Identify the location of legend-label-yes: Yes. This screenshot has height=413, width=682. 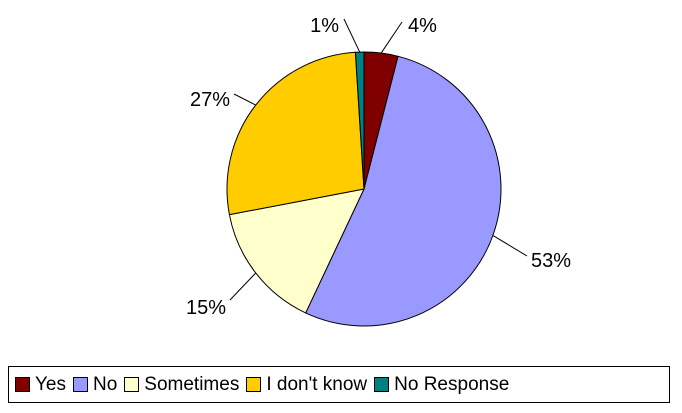
(50, 384).